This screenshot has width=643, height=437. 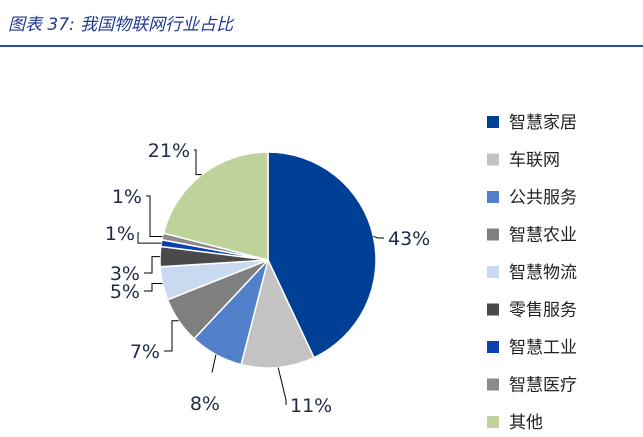 I want to click on data-label-5: 3%, so click(x=125, y=274).